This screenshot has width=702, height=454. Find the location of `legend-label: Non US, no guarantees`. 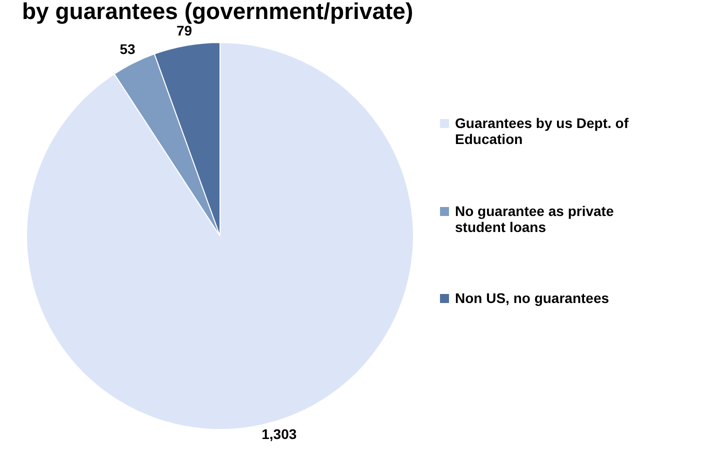

legend-label: Non US, no guarantees is located at coordinates (532, 298).